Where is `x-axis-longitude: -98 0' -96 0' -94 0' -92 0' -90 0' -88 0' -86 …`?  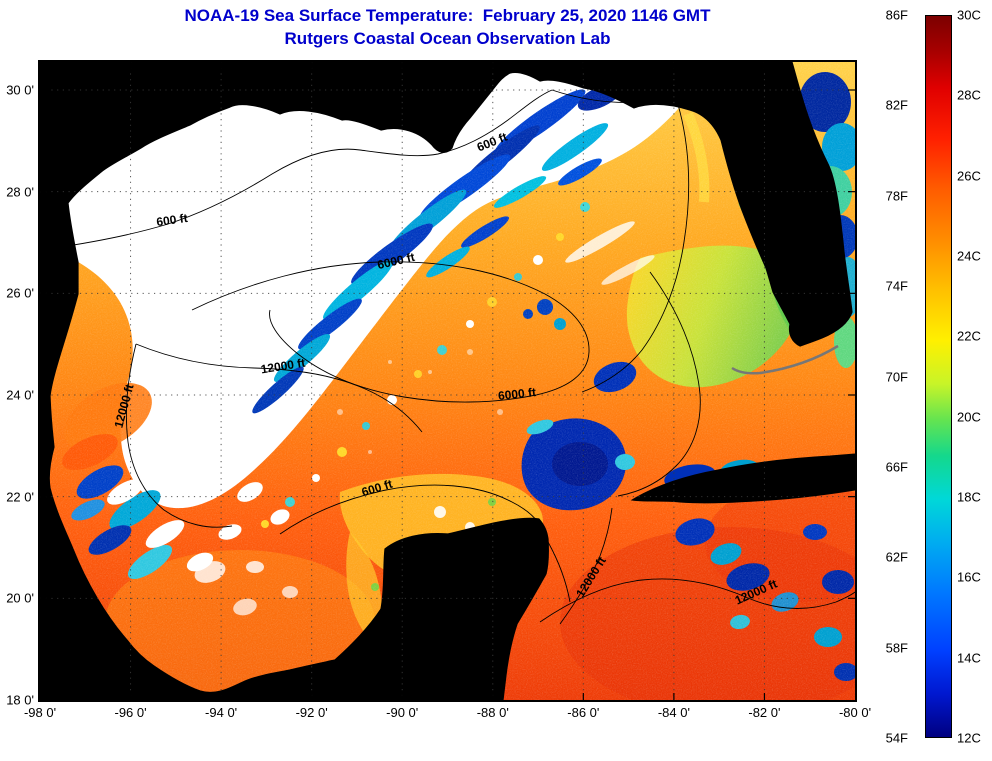
x-axis-longitude: -98 0' -96 0' -94 0' -92 0' -90 0' -88 0' -86 … is located at coordinates (447, 715).